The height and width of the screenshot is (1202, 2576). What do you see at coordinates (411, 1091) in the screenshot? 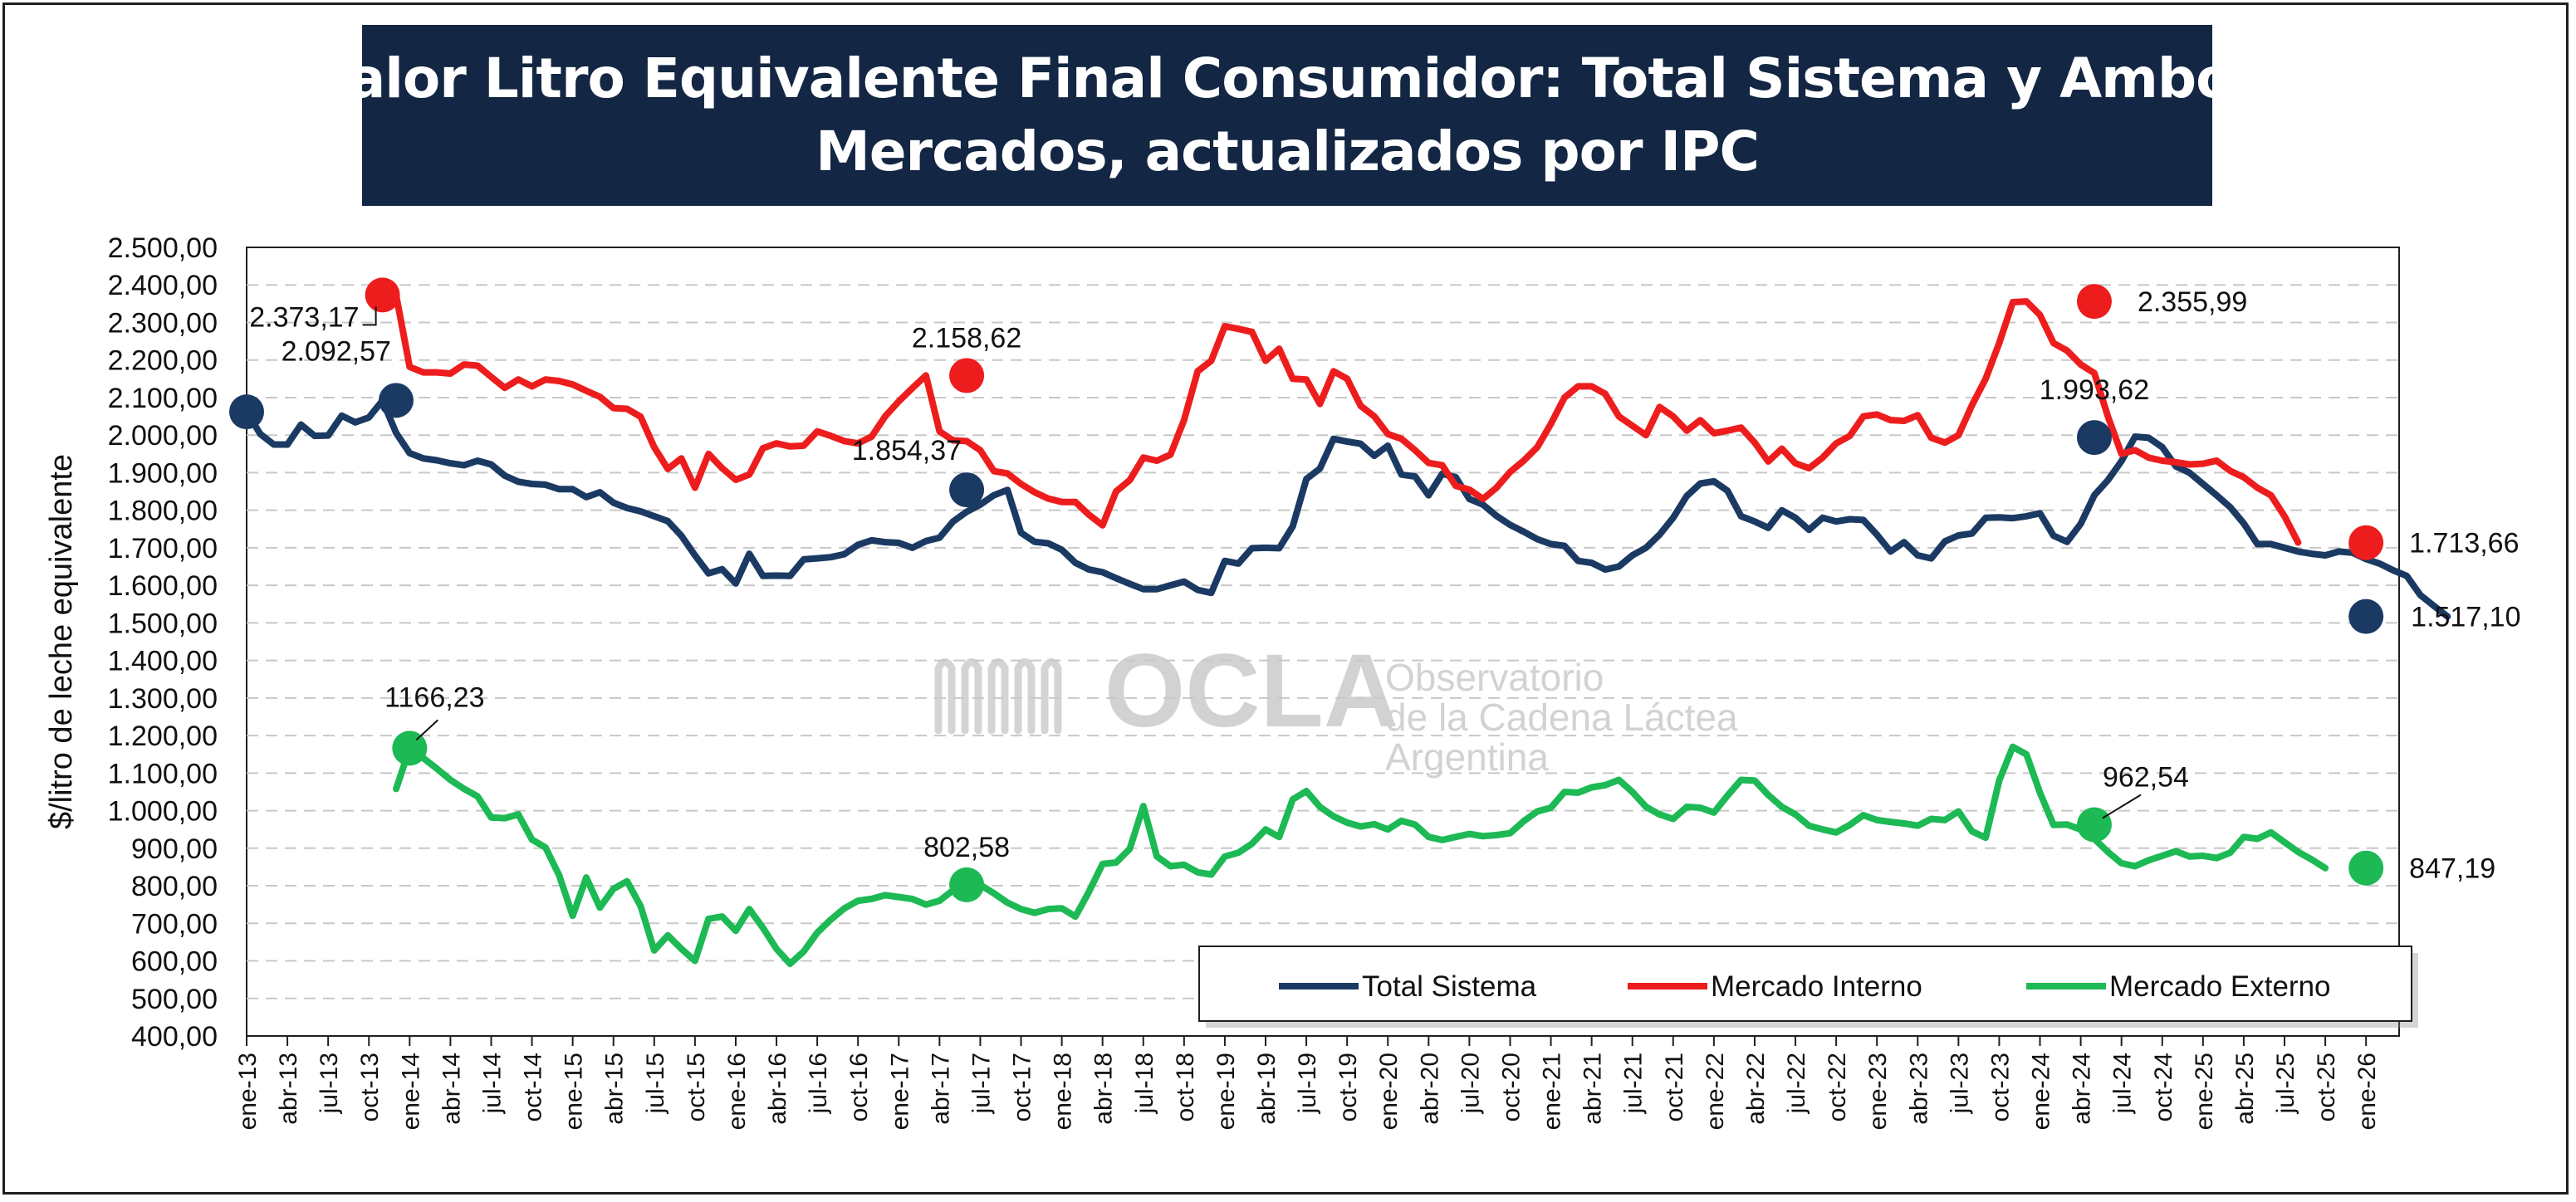
I see `x-tick-label: ene-14` at bounding box center [411, 1091].